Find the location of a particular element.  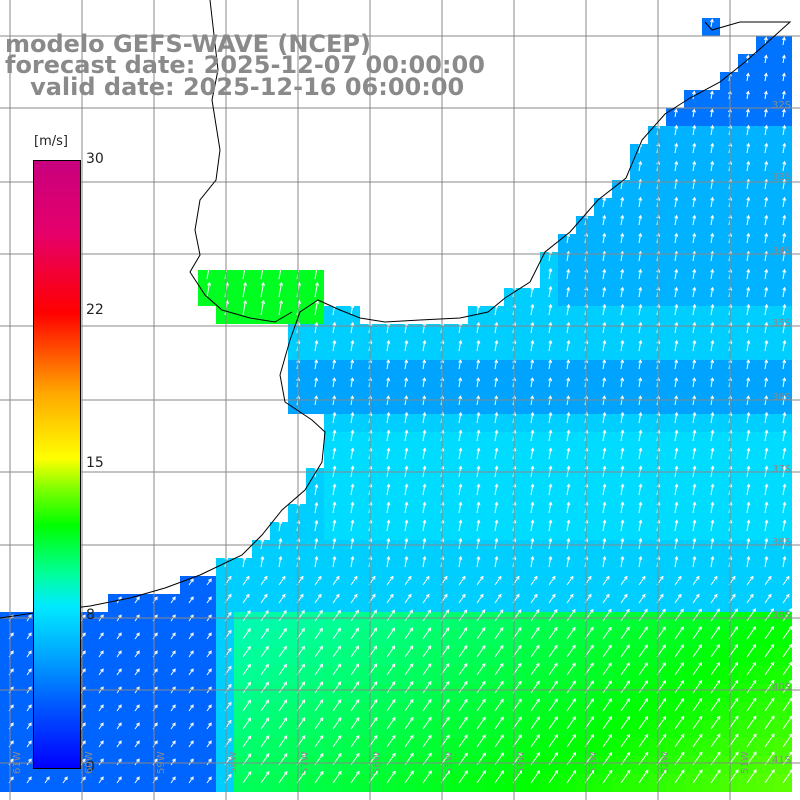

lat-label: 38S is located at coordinates (782, 542).